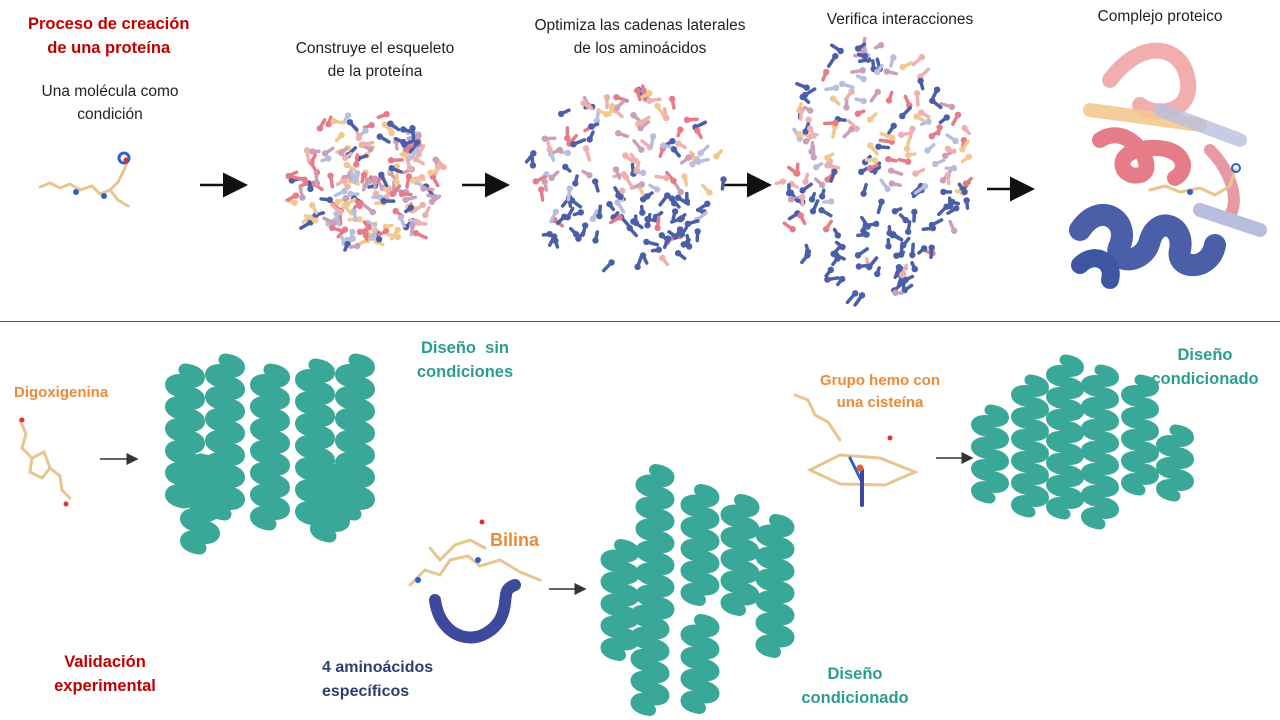 The image size is (1280, 720). What do you see at coordinates (110, 103) in the screenshot?
I see `step-label-molecule: Una molécula como condición` at bounding box center [110, 103].